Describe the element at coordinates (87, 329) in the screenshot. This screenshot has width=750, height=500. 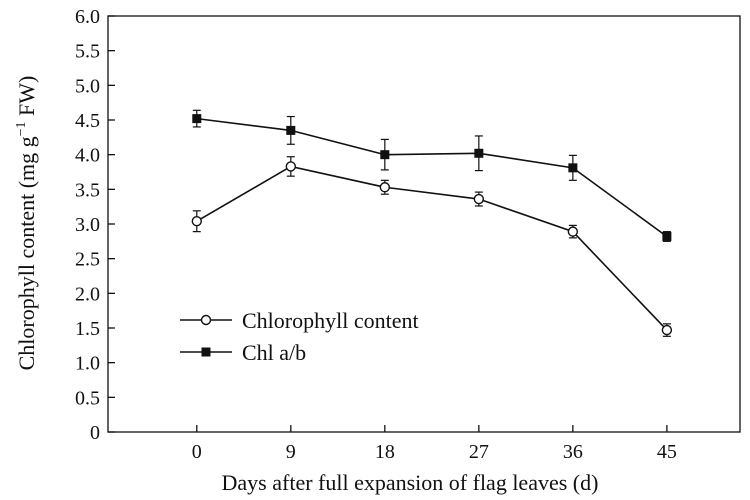
I see `y-tick-label: 1.5` at that location.